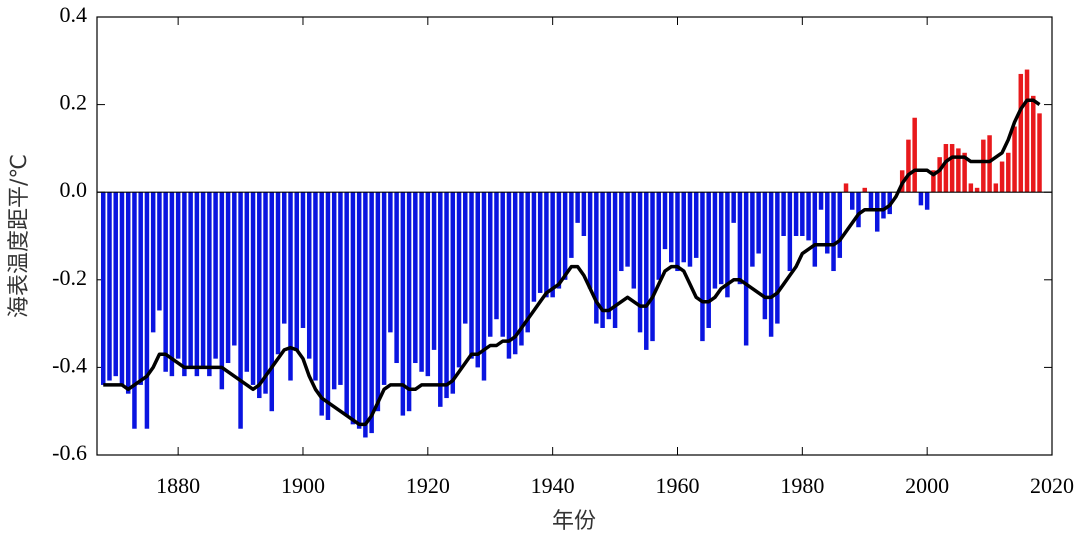  I want to click on x-tick-label: 2020, so click(1052, 485).